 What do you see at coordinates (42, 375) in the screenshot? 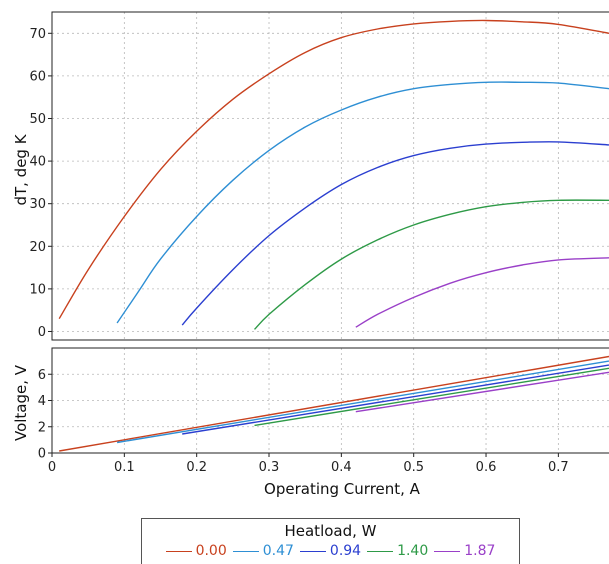
I see `voltage-ytick-label: 6` at bounding box center [42, 375].